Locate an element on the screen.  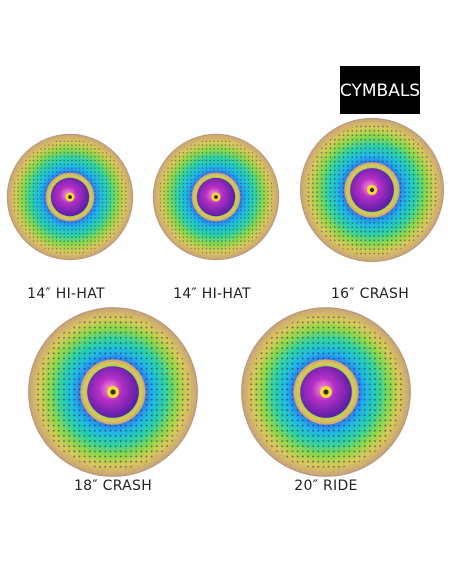
cymbal-label: 20″ RIDE is located at coordinates (325, 486).